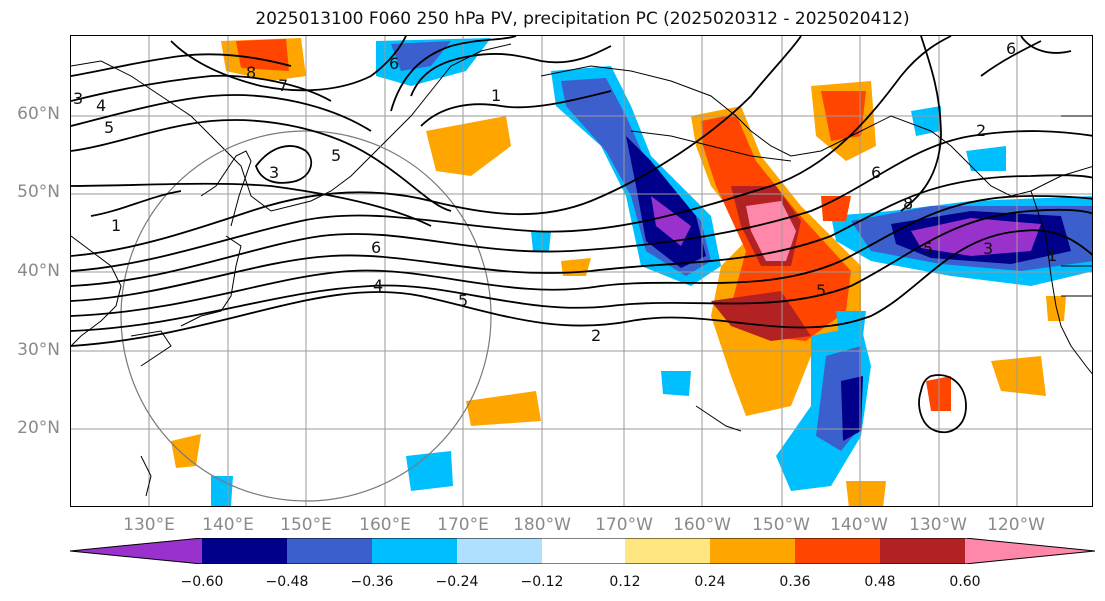 This screenshot has width=1105, height=601. I want to click on lon-label: 180°W, so click(542, 525).